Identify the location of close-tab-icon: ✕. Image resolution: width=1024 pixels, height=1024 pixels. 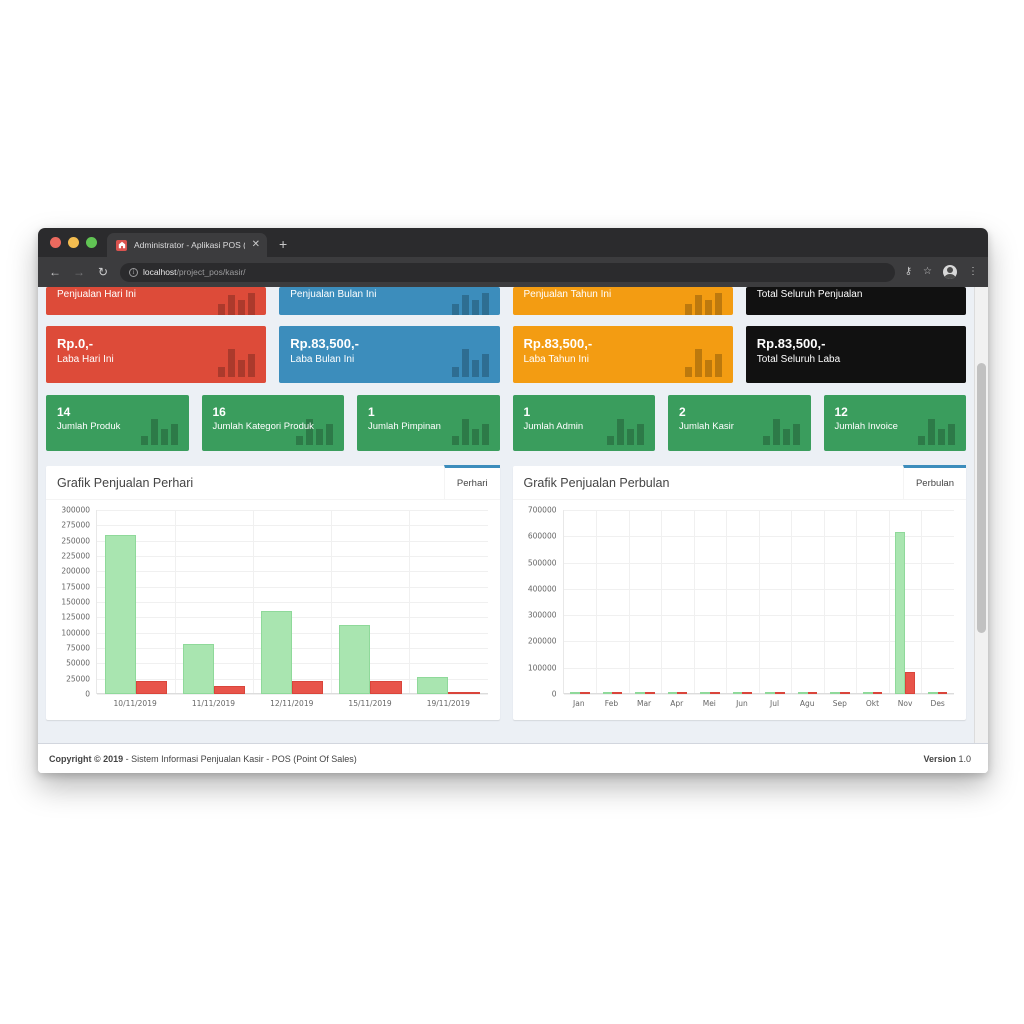
(255, 244).